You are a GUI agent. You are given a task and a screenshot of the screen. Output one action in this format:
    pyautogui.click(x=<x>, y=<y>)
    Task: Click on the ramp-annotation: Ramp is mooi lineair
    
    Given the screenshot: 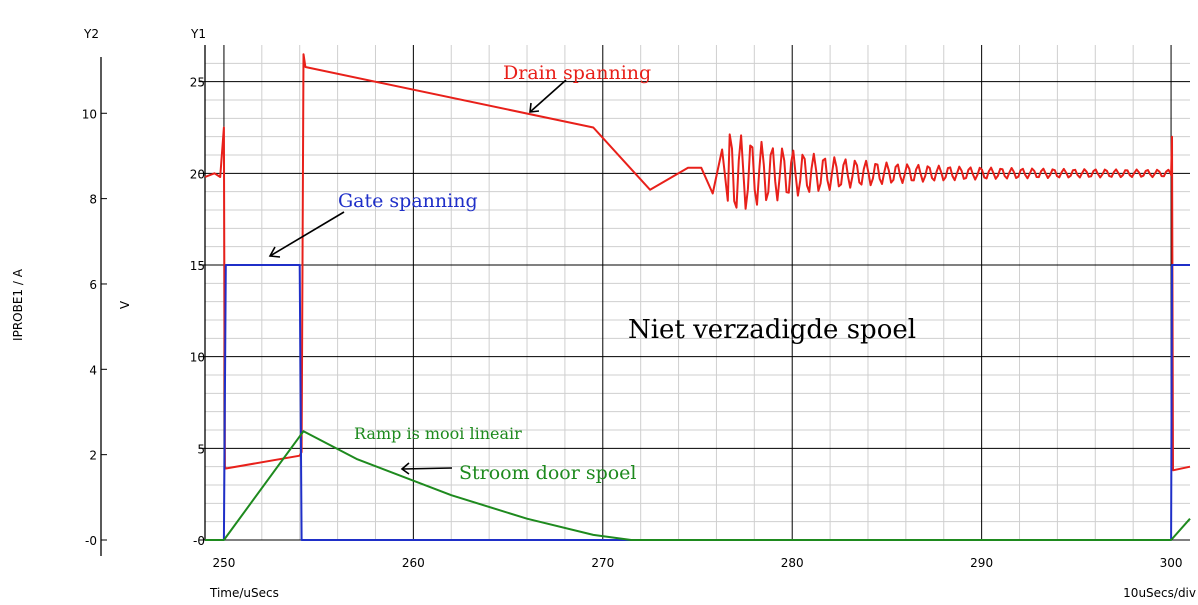 What is the action you would take?
    pyautogui.click(x=438, y=433)
    